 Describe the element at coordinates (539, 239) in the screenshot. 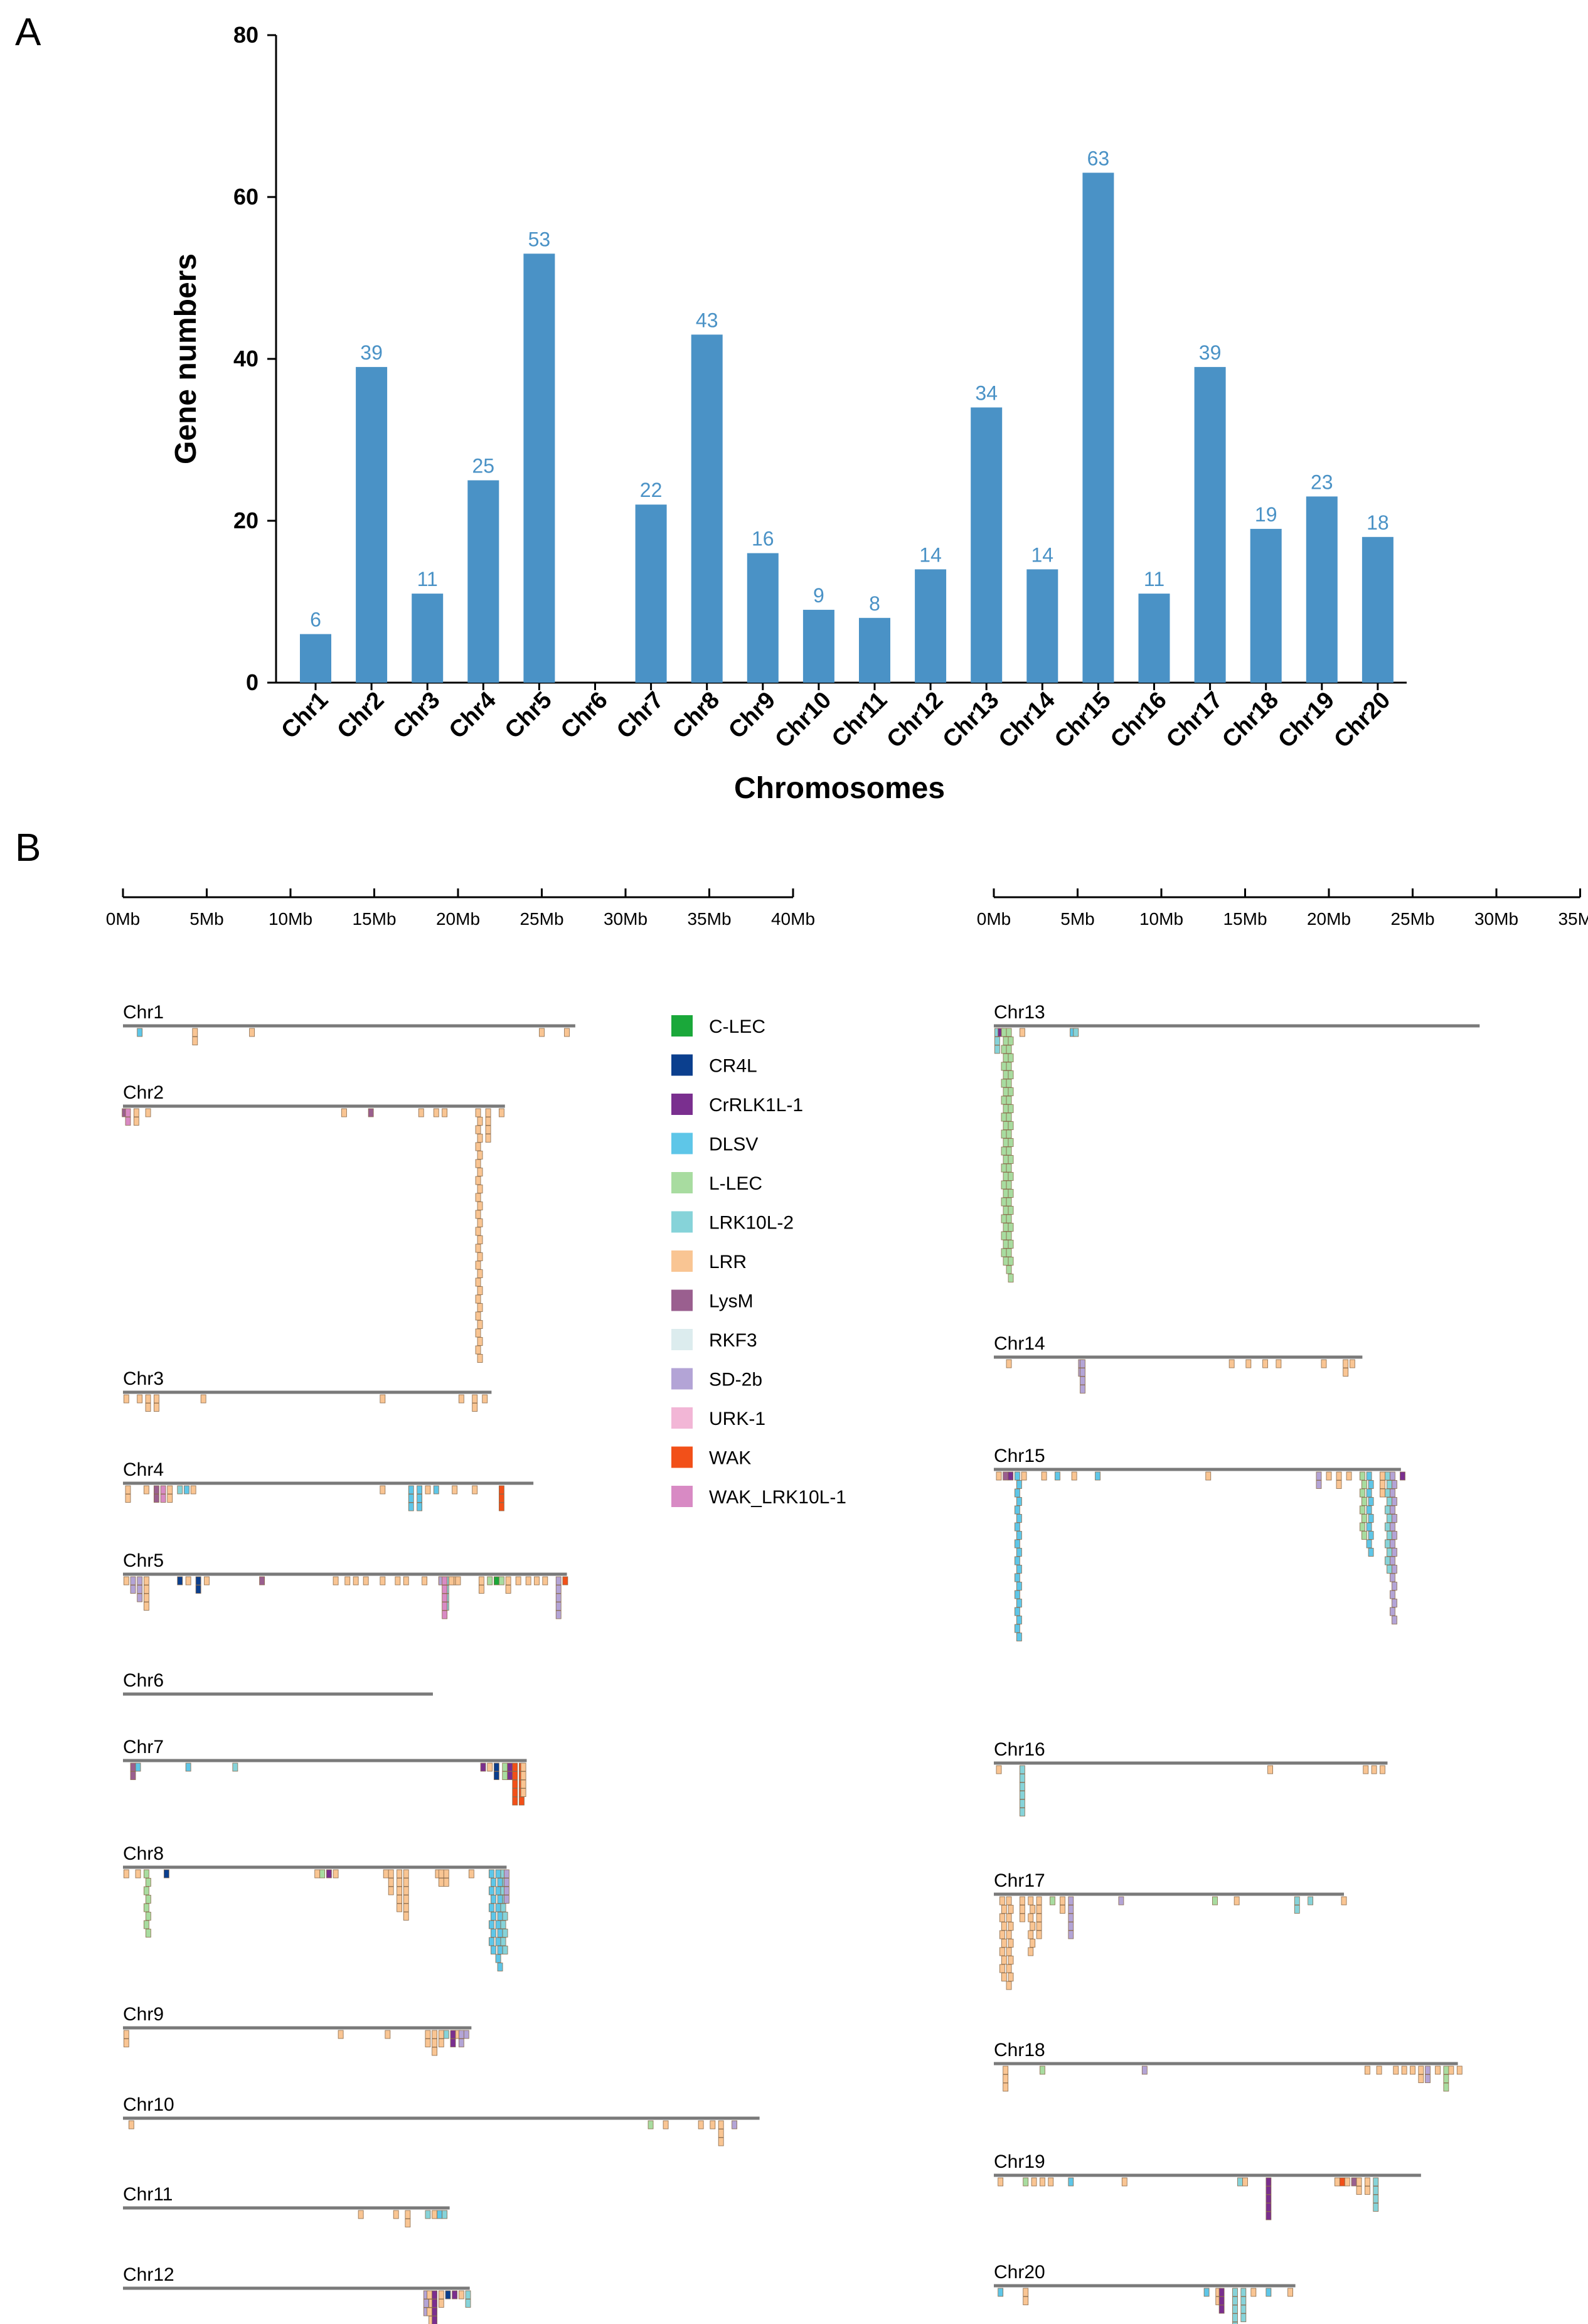

I see `bar-value-label: 53` at that location.